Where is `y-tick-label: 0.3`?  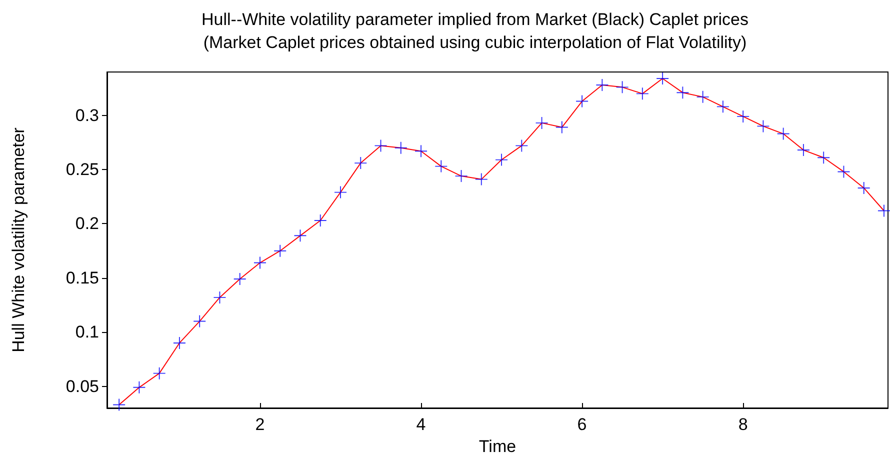
y-tick-label: 0.3 is located at coordinates (87, 115).